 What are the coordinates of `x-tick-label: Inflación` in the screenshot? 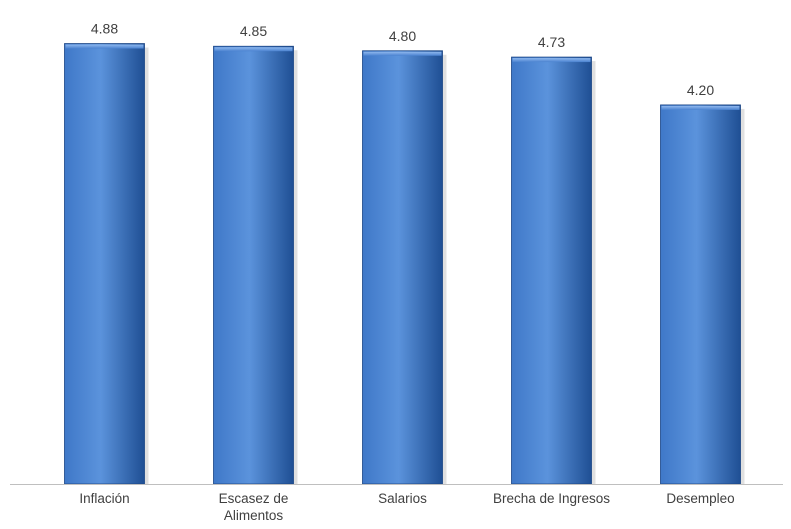 It's located at (104, 498).